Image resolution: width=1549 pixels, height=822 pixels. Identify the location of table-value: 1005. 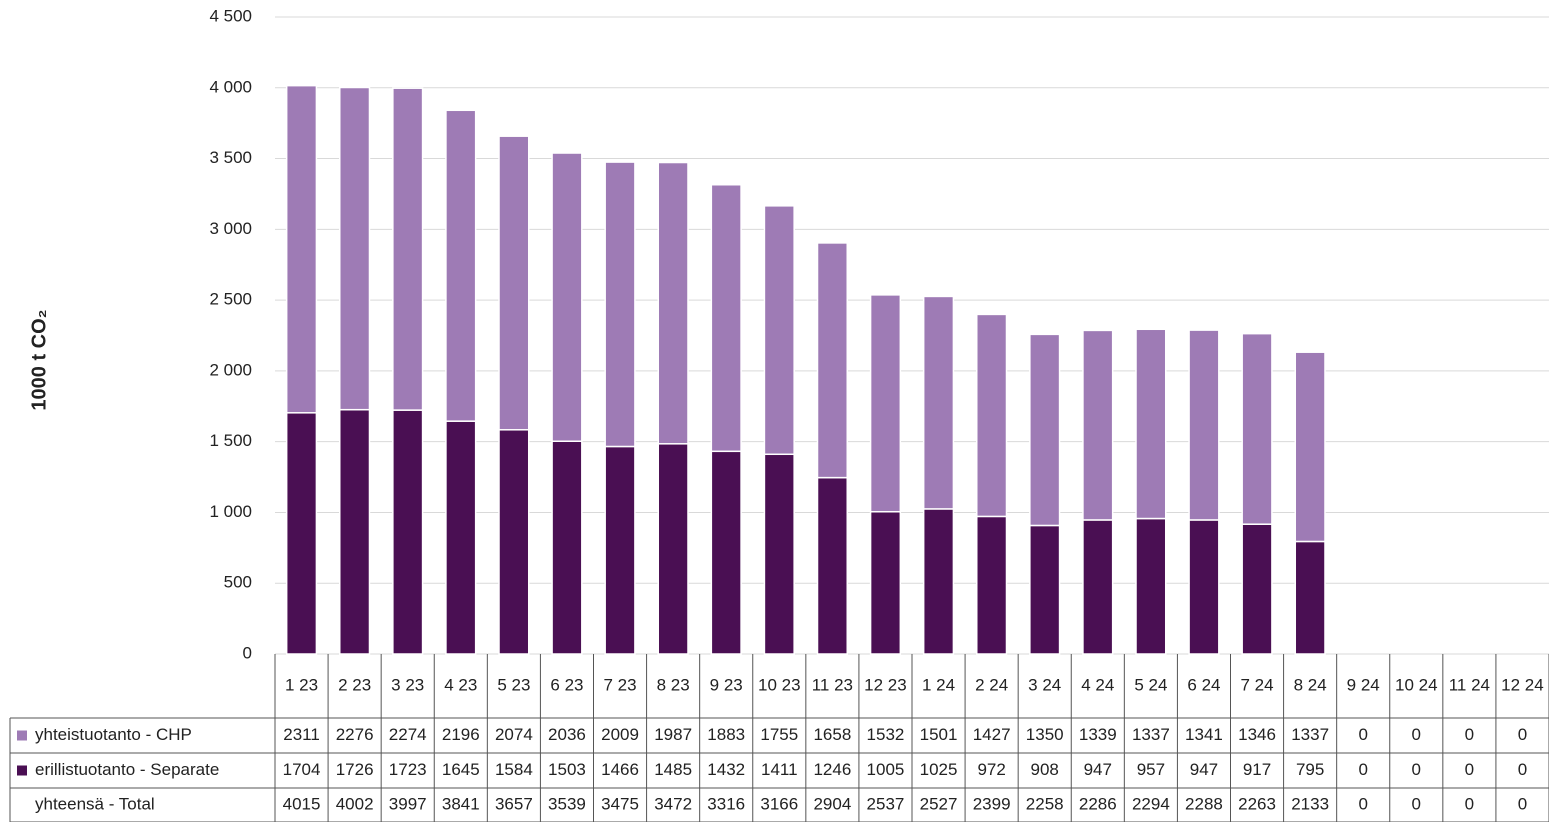
(886, 769).